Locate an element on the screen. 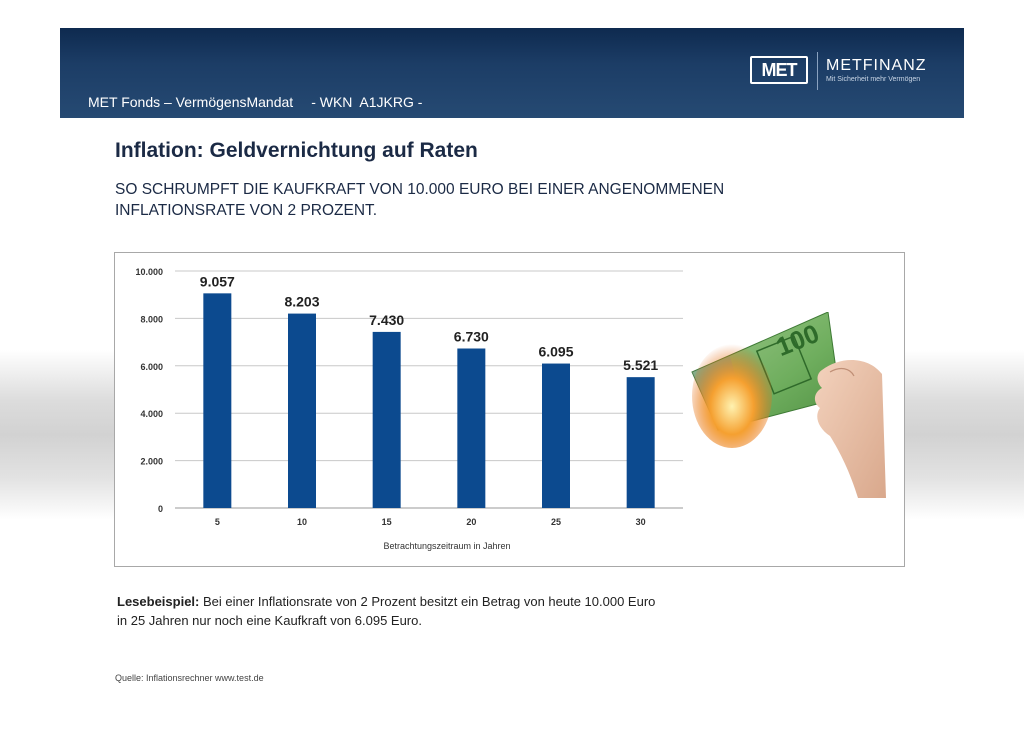 This screenshot has height=731, width=1024. burning-banknote-illustration: 100 is located at coordinates (788, 405).